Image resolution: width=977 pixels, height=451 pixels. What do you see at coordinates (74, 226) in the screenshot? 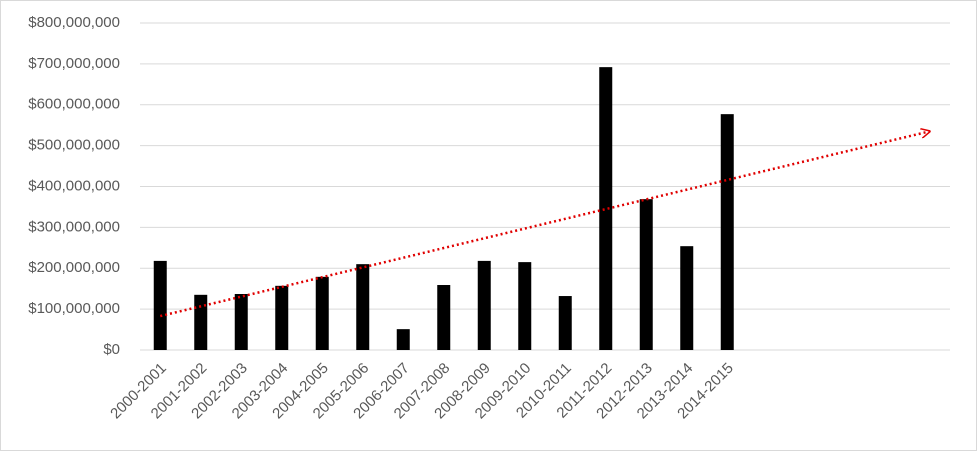
I see `y-tick-label: $300,000,000` at bounding box center [74, 226].